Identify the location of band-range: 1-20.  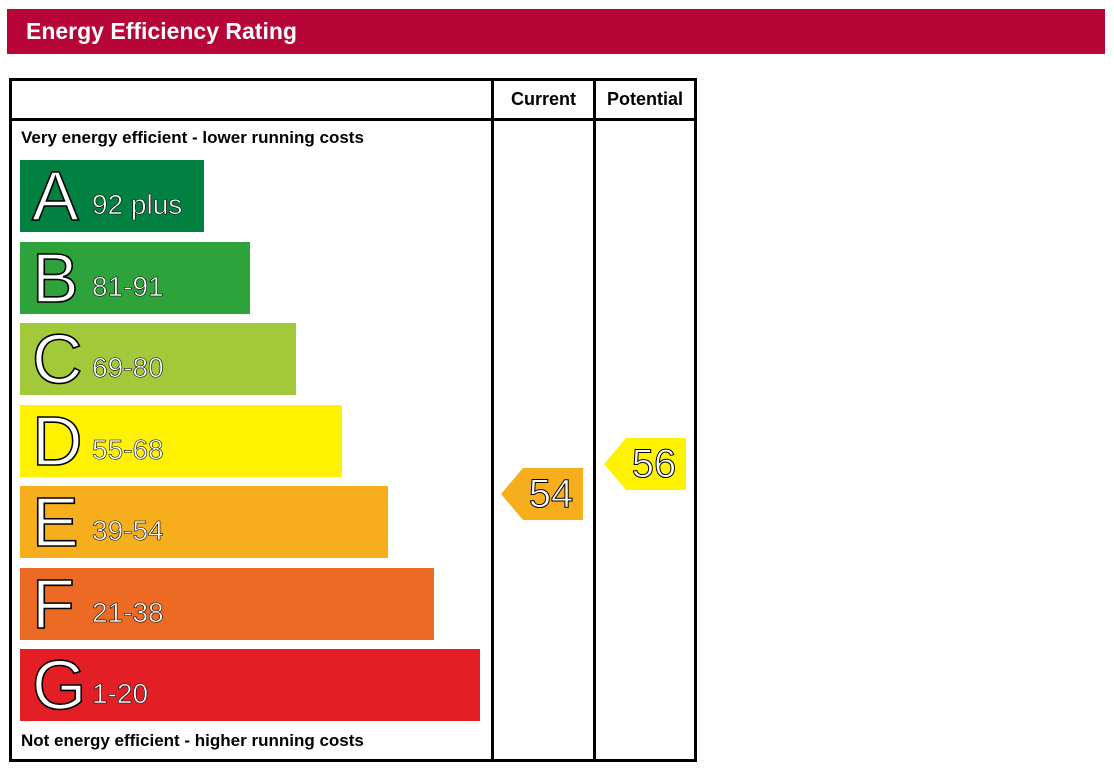
(120, 694).